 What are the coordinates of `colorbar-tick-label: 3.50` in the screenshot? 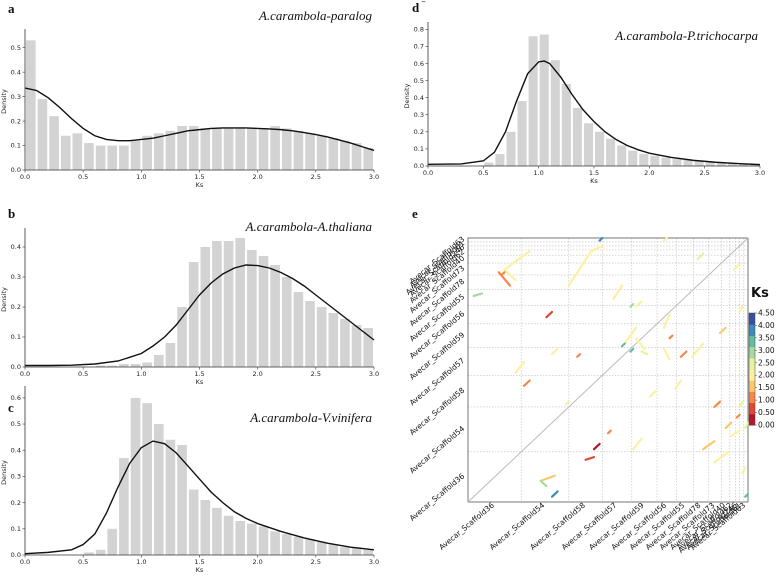 It's located at (766, 337).